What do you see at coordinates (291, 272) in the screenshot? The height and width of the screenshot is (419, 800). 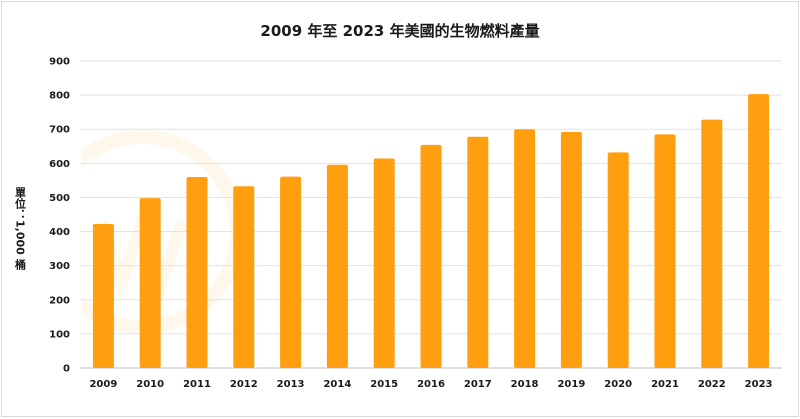 I see `bar-2013` at bounding box center [291, 272].